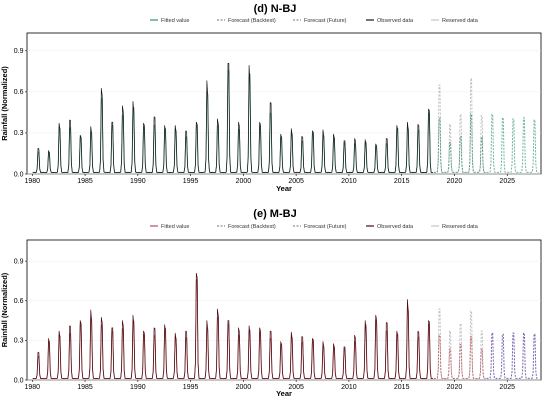 The height and width of the screenshot is (402, 550). What do you see at coordinates (275, 9) in the screenshot?
I see `chart-title: (d) N-BJ` at bounding box center [275, 9].